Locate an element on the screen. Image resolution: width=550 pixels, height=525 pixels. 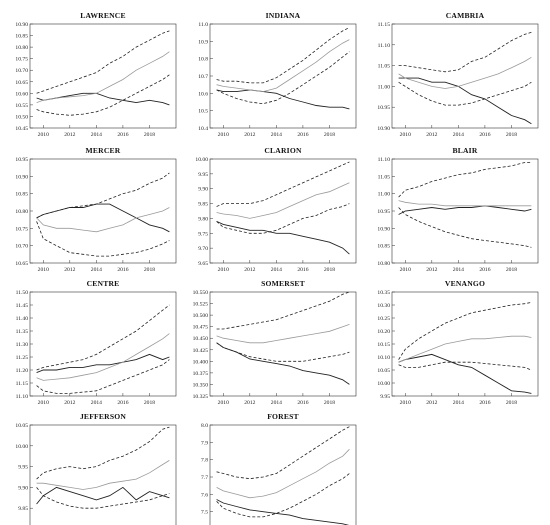
y-tick-label: 10.95 is located at coordinates (21, 160).